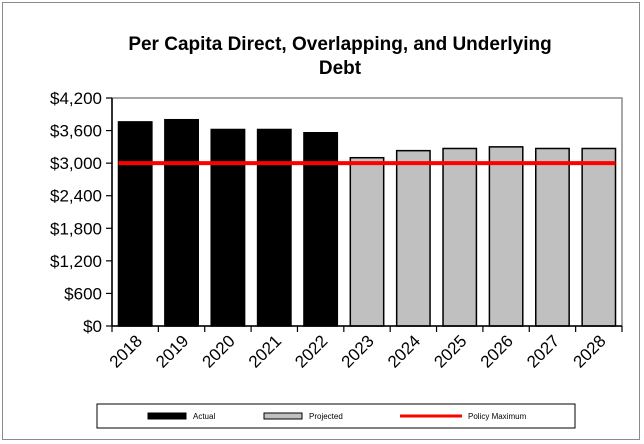  What do you see at coordinates (543, 351) in the screenshot?
I see `x-tick-label: 2027` at bounding box center [543, 351].